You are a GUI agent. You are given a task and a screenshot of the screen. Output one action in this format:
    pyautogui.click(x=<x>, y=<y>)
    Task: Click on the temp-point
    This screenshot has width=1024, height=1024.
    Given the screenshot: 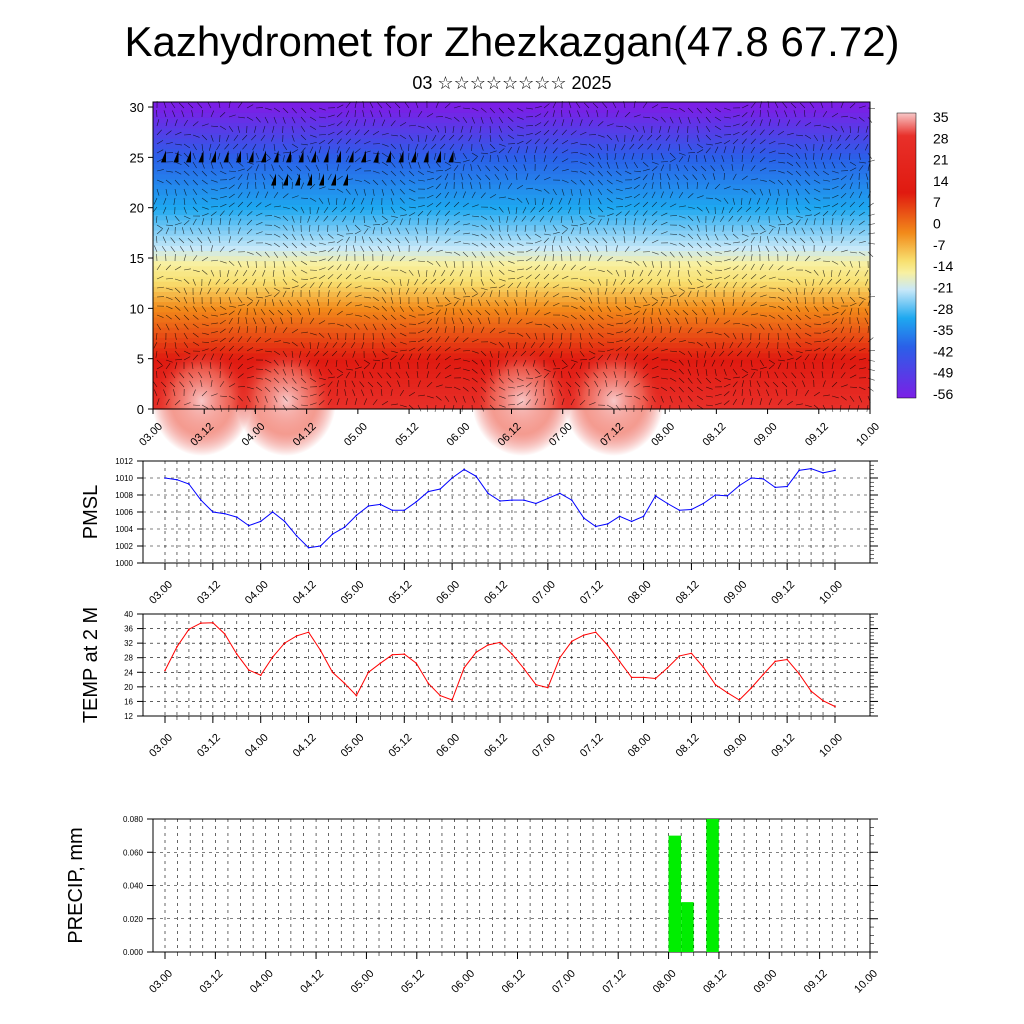 What is the action you would take?
    pyautogui.click(x=416, y=663)
    